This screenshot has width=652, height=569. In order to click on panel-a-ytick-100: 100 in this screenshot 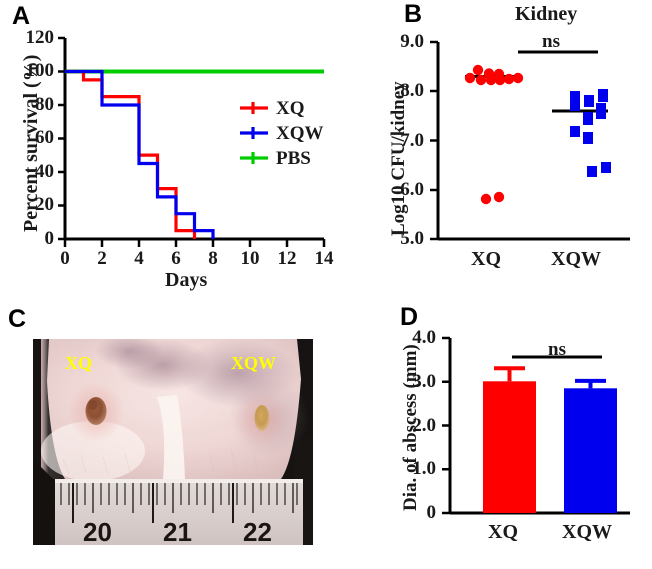, I will do `click(40, 70)`.